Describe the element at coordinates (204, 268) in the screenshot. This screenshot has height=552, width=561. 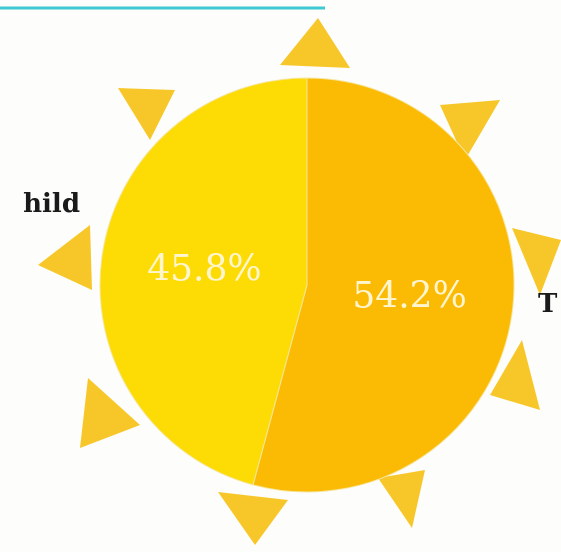
I see `value-label: 45.8%` at that location.